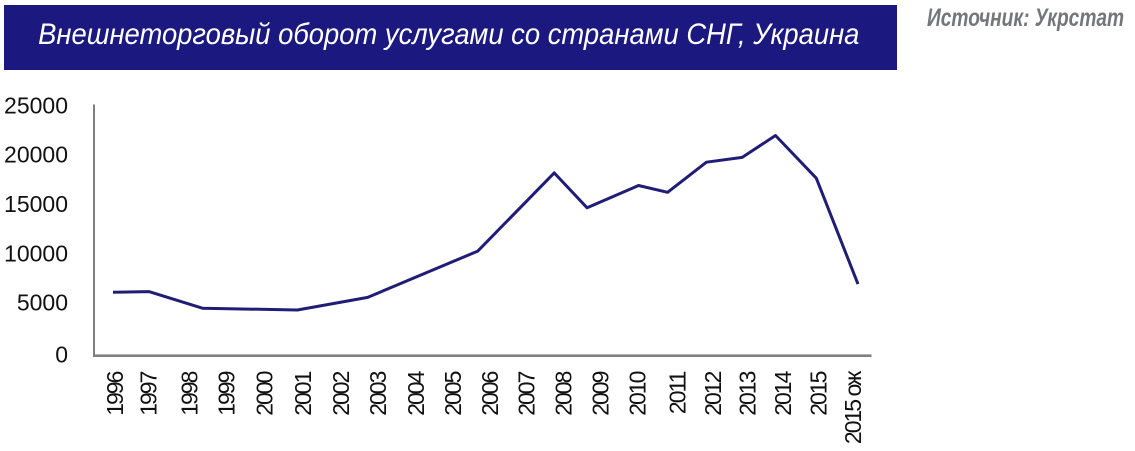 Image resolution: width=1135 pixels, height=451 pixels. What do you see at coordinates (190, 393) in the screenshot?
I see `svg-text: 1998` at bounding box center [190, 393].